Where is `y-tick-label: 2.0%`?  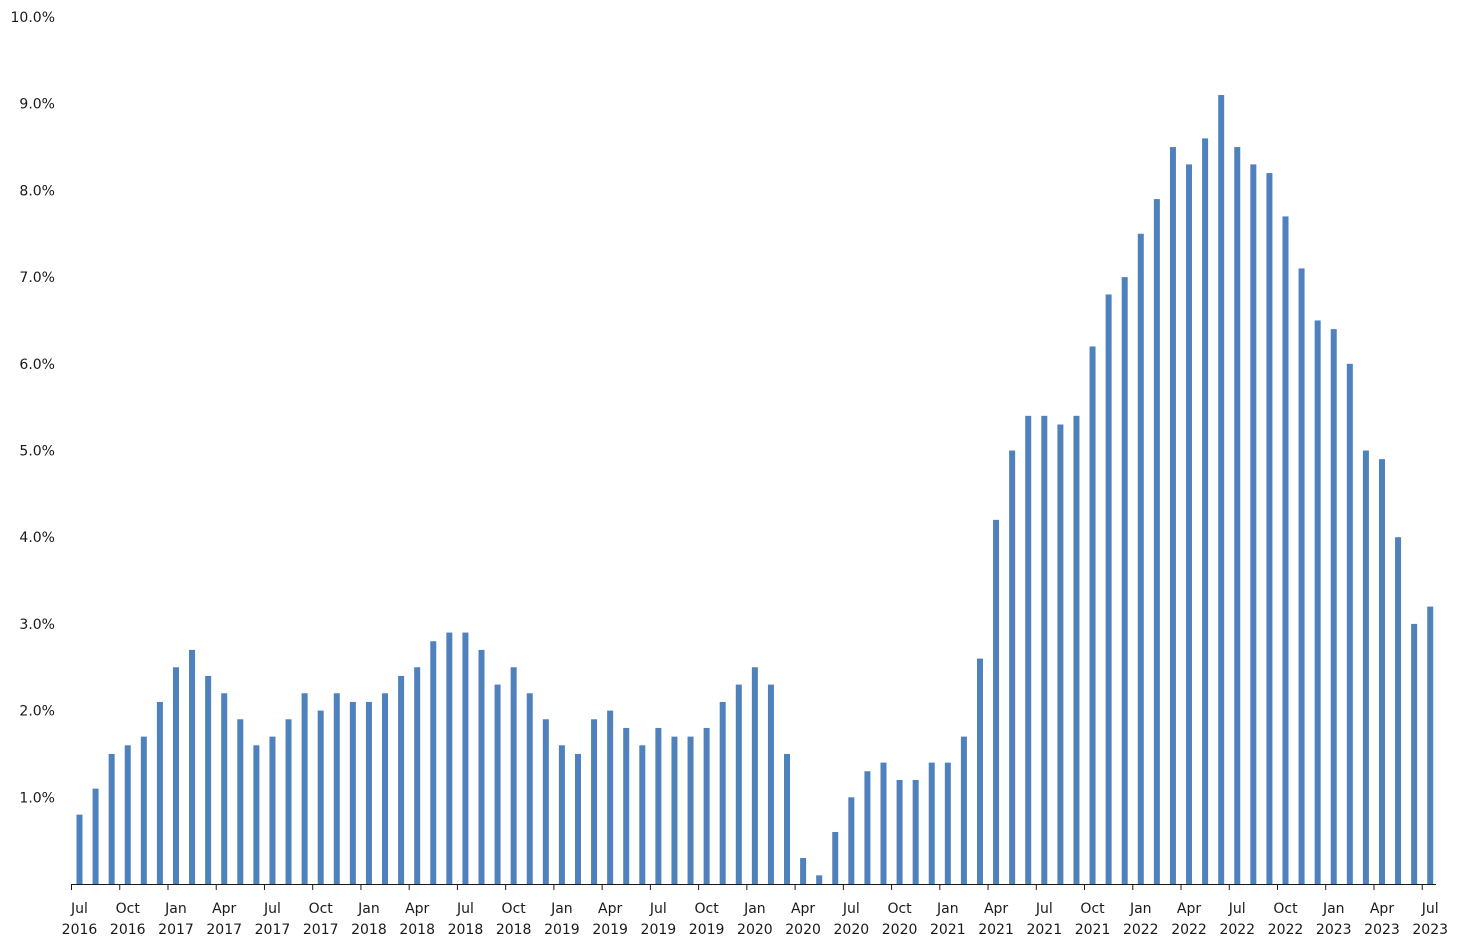 y-tick-label: 2.0% is located at coordinates (37, 712).